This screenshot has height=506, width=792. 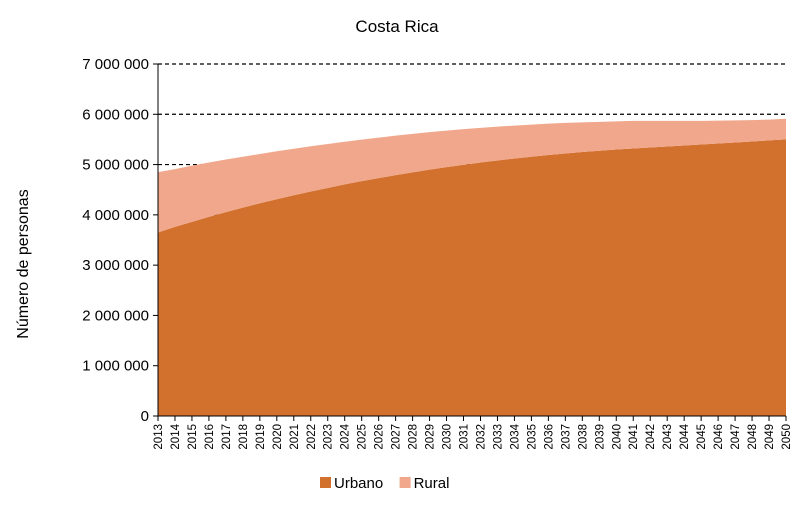 I want to click on x-tick-label-2020: 2020, so click(x=278, y=437).